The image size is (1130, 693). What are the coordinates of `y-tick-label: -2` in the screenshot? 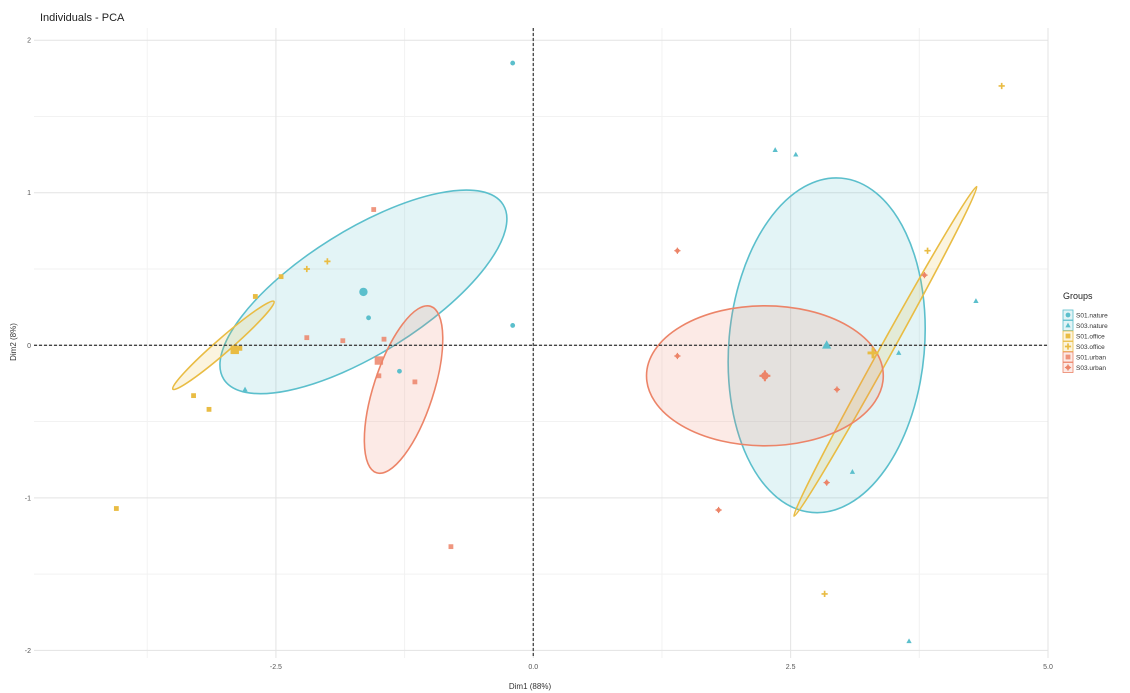 It's located at (28, 651).